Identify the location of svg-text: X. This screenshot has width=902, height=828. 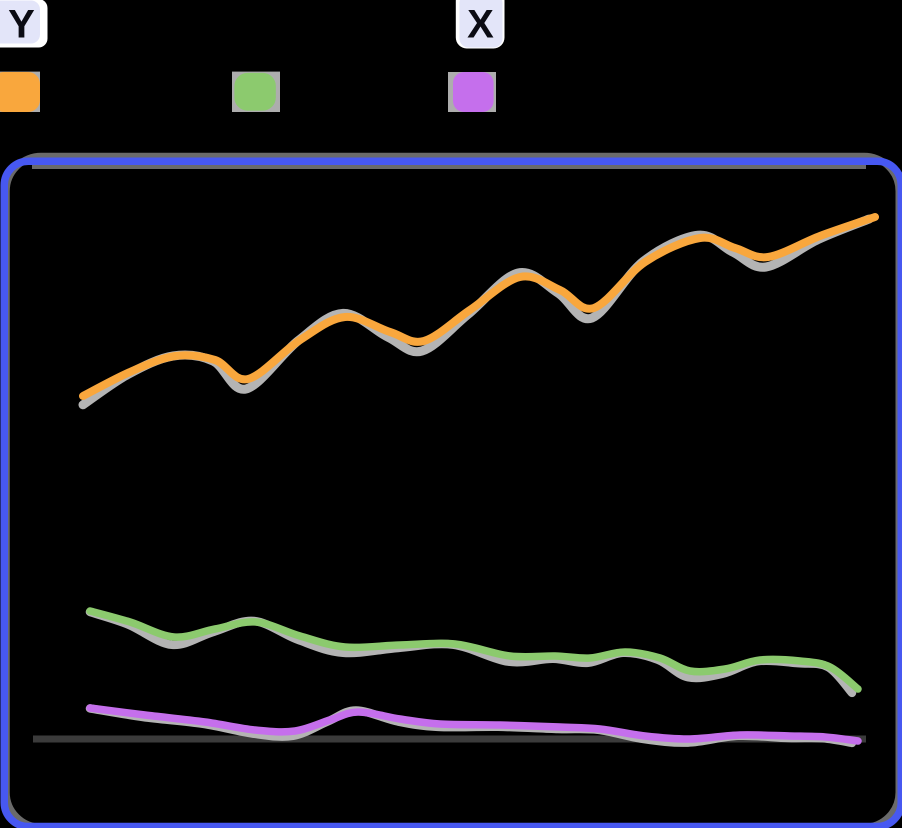
(480, 24).